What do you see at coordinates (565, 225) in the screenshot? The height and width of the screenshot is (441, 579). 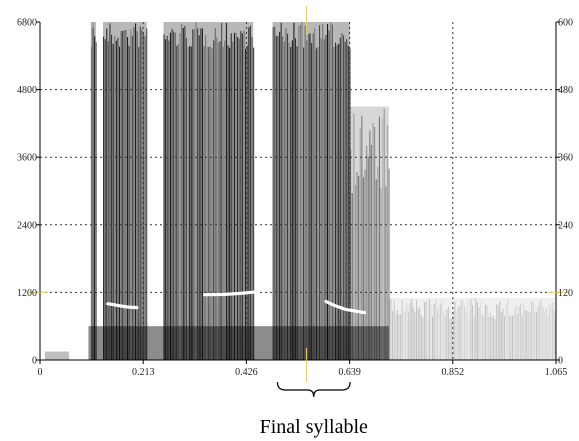 I see `y-tick-label-right: 240` at bounding box center [565, 225].